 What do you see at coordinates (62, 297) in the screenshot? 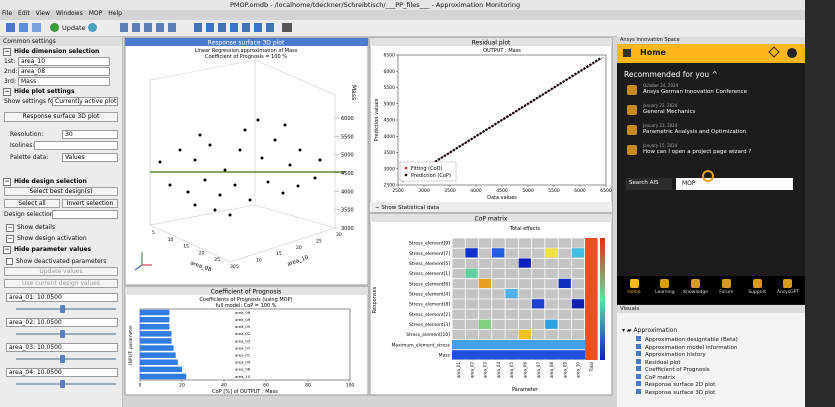
I see `parameter-field: area_01: 10.0500` at bounding box center [62, 297].